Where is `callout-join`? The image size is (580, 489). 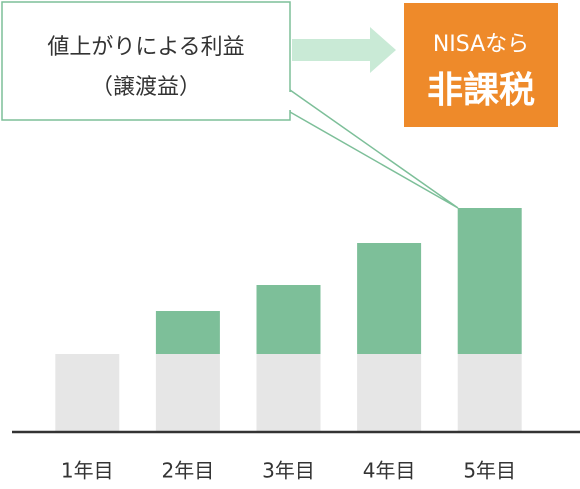 callout-join is located at coordinates (290, 101).